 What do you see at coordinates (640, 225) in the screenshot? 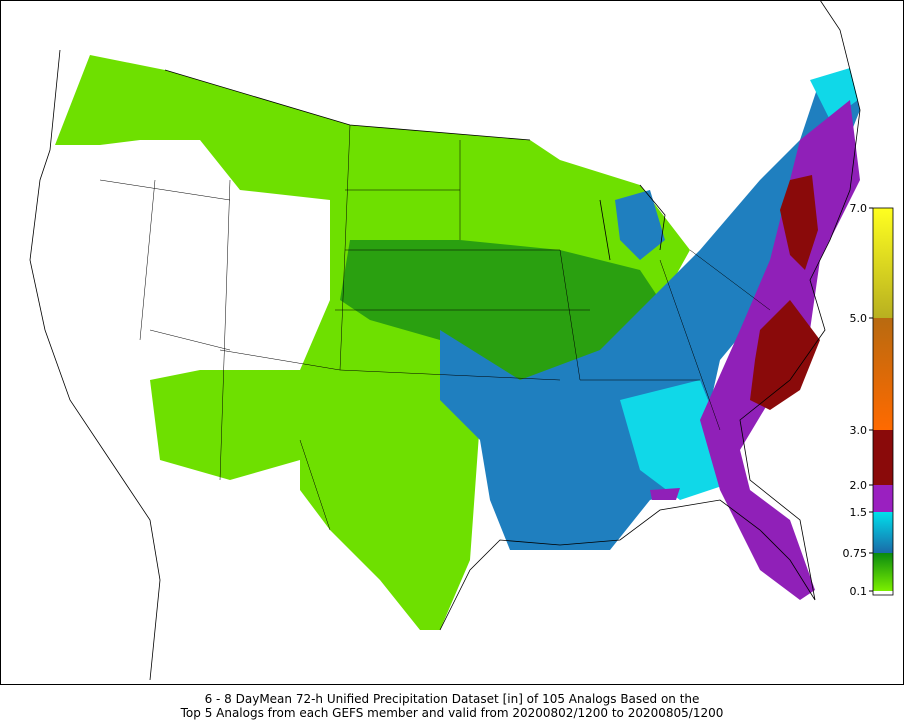
I see `precip-lakes` at bounding box center [640, 225].